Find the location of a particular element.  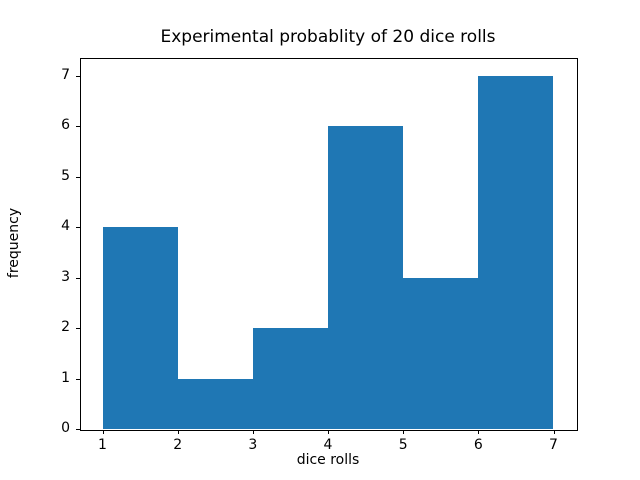

y-tick-label: 1 is located at coordinates (65, 377).